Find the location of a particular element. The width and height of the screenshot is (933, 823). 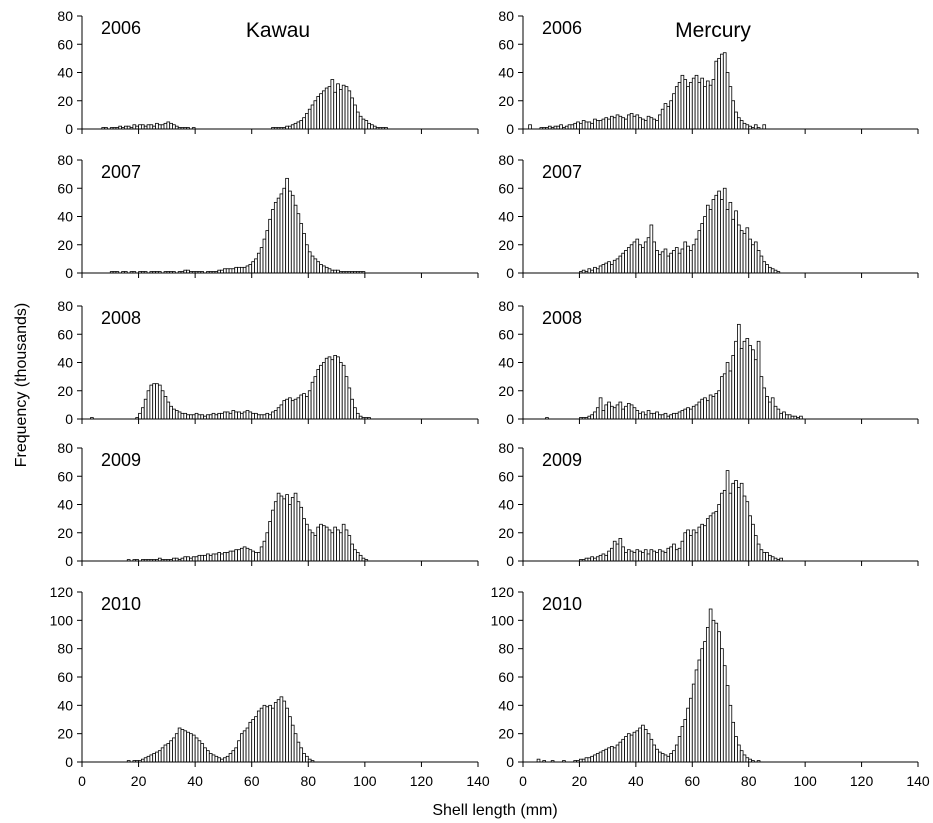

y-tick-label: 0 is located at coordinates (510, 273).